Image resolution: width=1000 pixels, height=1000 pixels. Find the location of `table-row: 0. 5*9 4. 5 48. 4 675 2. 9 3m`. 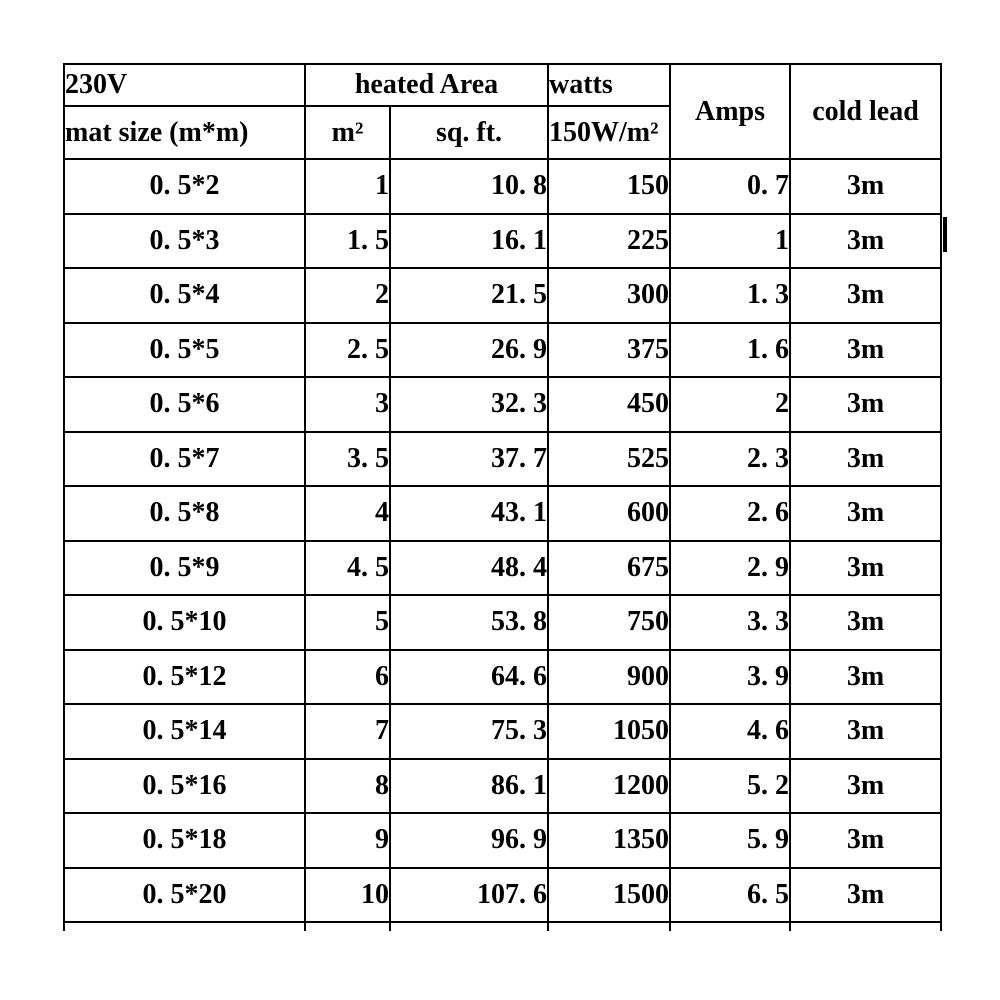

table-row: 0. 5*9 4. 5 48. 4 675 2. 9 3m is located at coordinates (502, 567).